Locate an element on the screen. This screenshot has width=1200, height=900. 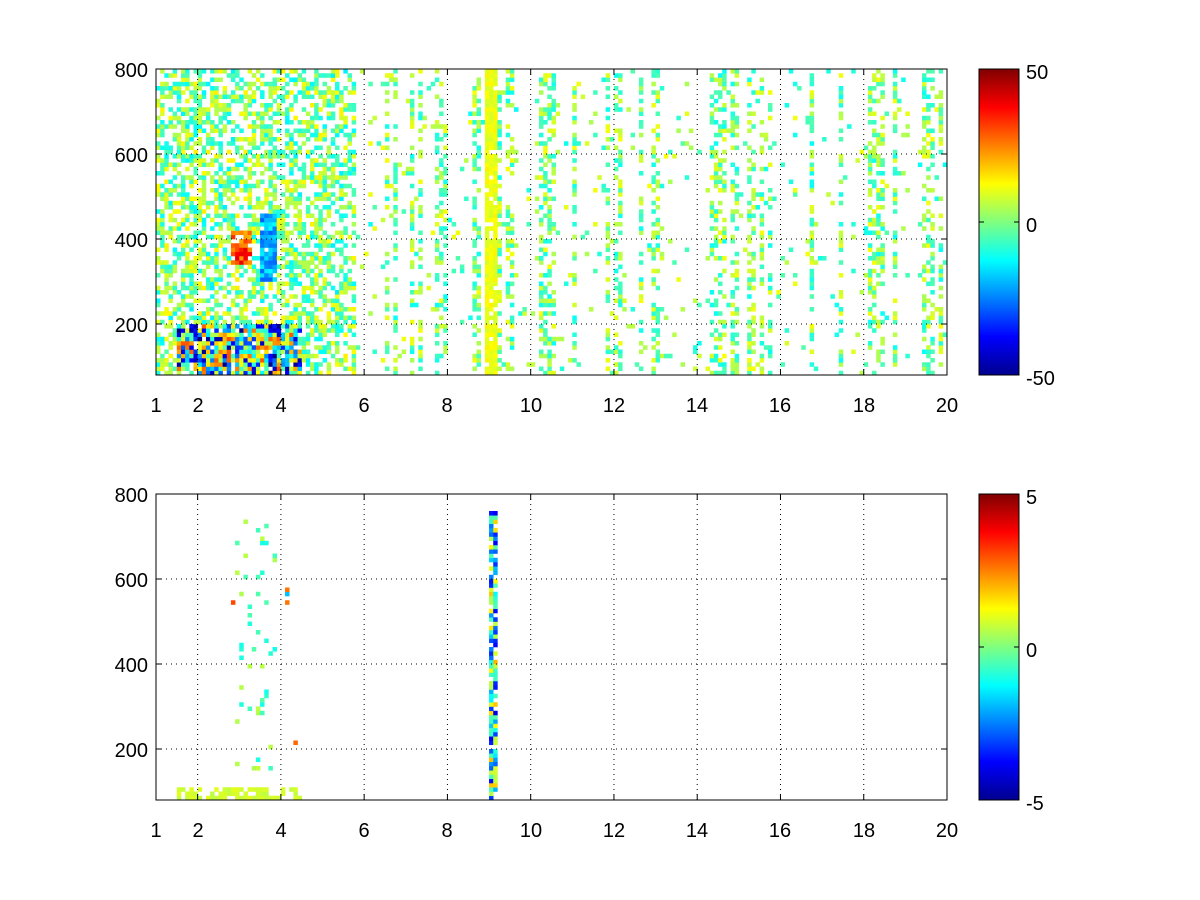
x-tick-label: 20 is located at coordinates (947, 831).